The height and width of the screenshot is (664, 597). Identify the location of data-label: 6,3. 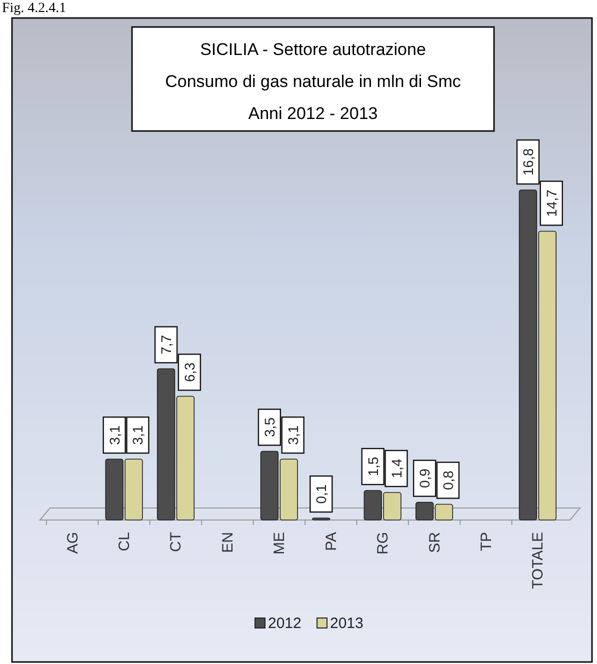
(189, 372).